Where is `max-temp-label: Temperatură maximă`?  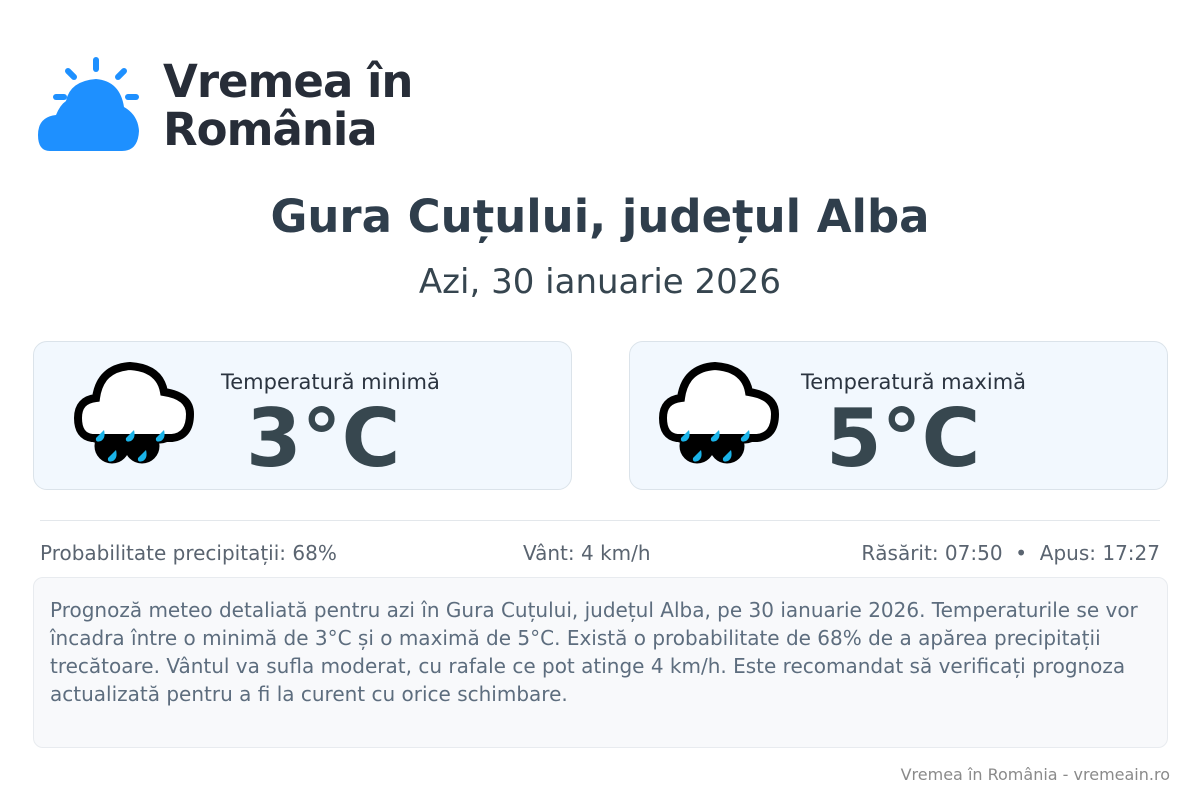
max-temp-label: Temperatură maximă is located at coordinates (914, 382).